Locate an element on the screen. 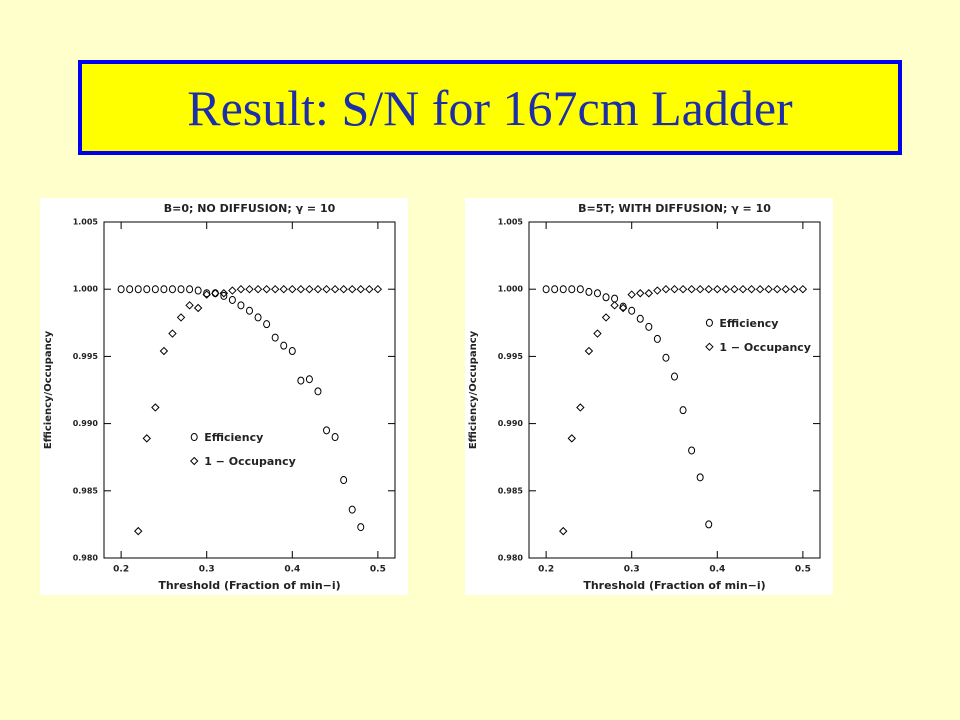 The image size is (960, 720). x-tick-label: 0.3 is located at coordinates (207, 570).